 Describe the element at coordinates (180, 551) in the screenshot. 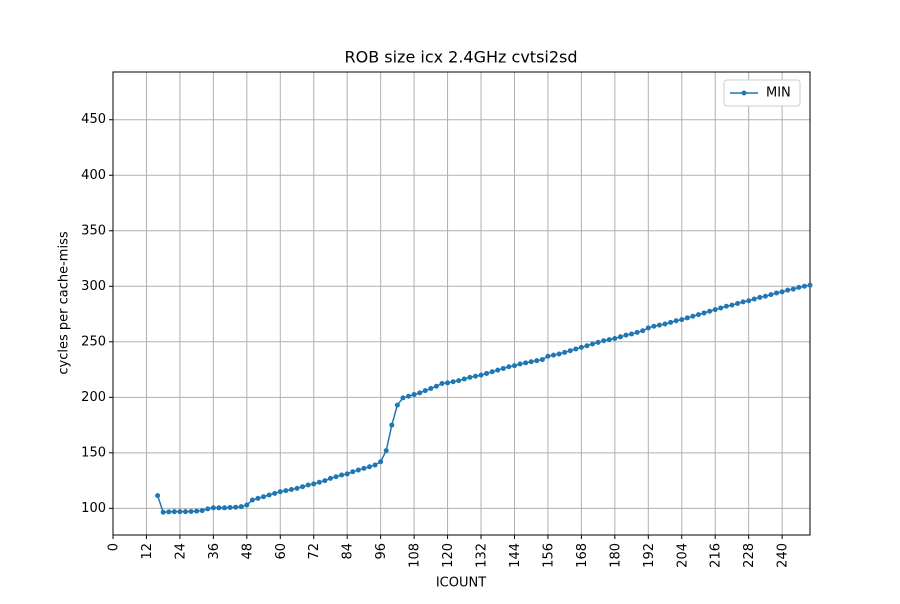

I see `x-tick-label: 24` at that location.